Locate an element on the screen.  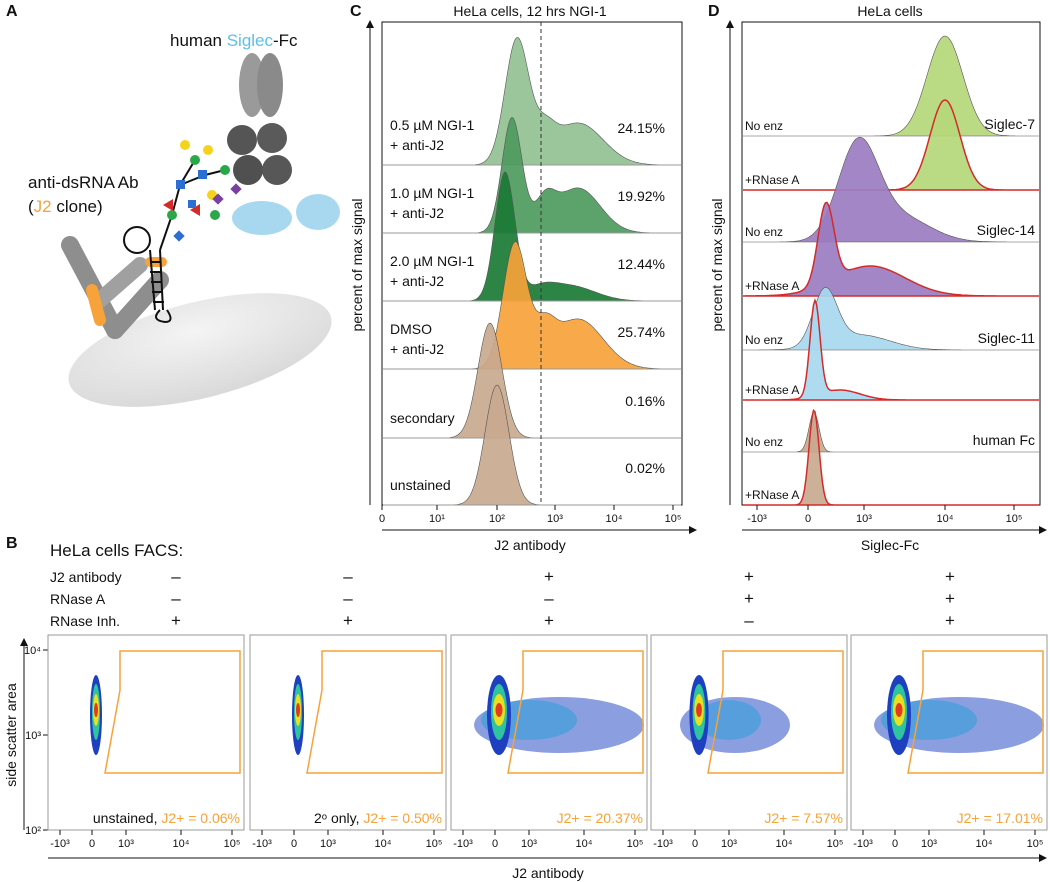
y-axis-label: side scatter area is located at coordinates (11, 735).